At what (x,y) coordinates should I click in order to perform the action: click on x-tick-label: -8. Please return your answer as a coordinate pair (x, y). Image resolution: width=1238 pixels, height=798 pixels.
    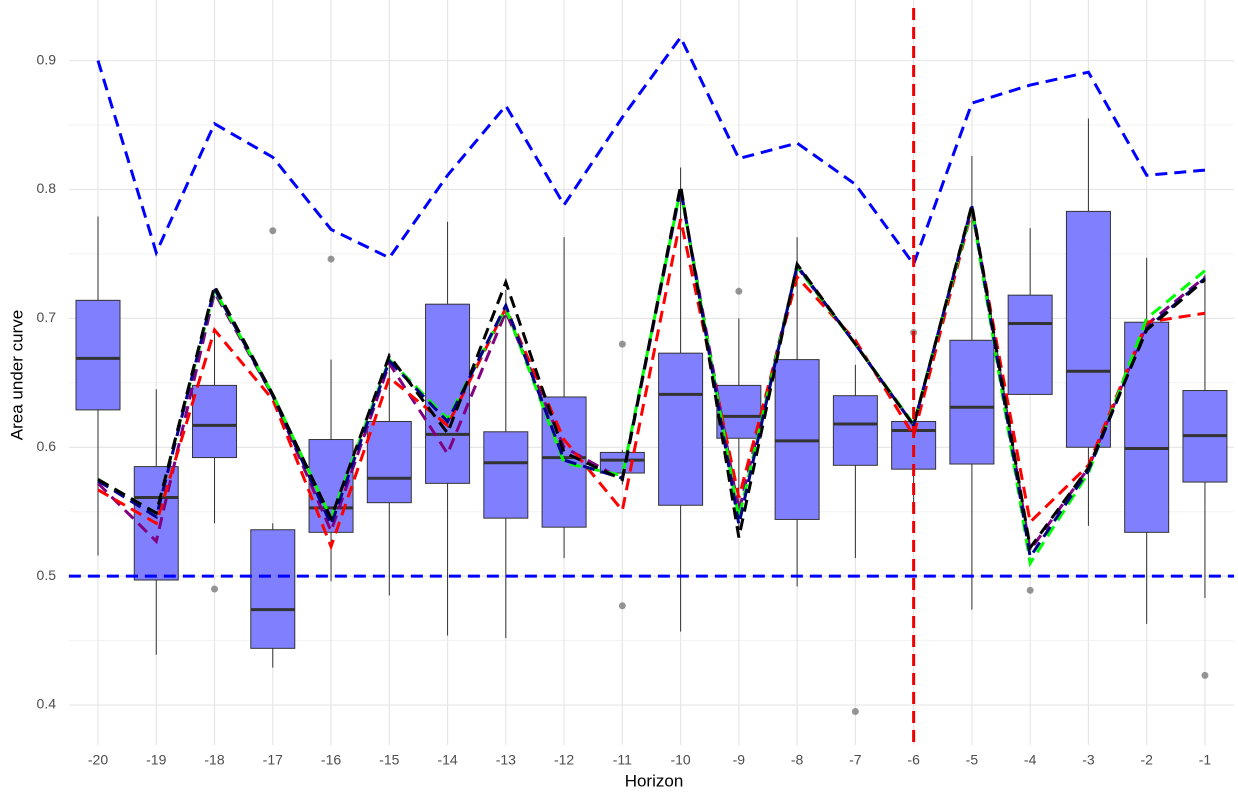
    Looking at the image, I should click on (797, 760).